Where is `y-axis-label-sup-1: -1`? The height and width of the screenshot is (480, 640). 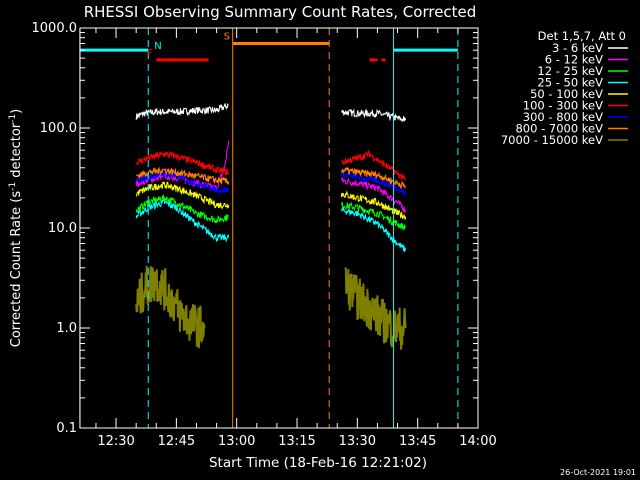
y-axis-label-sup-1: -1 is located at coordinates (13, 186).